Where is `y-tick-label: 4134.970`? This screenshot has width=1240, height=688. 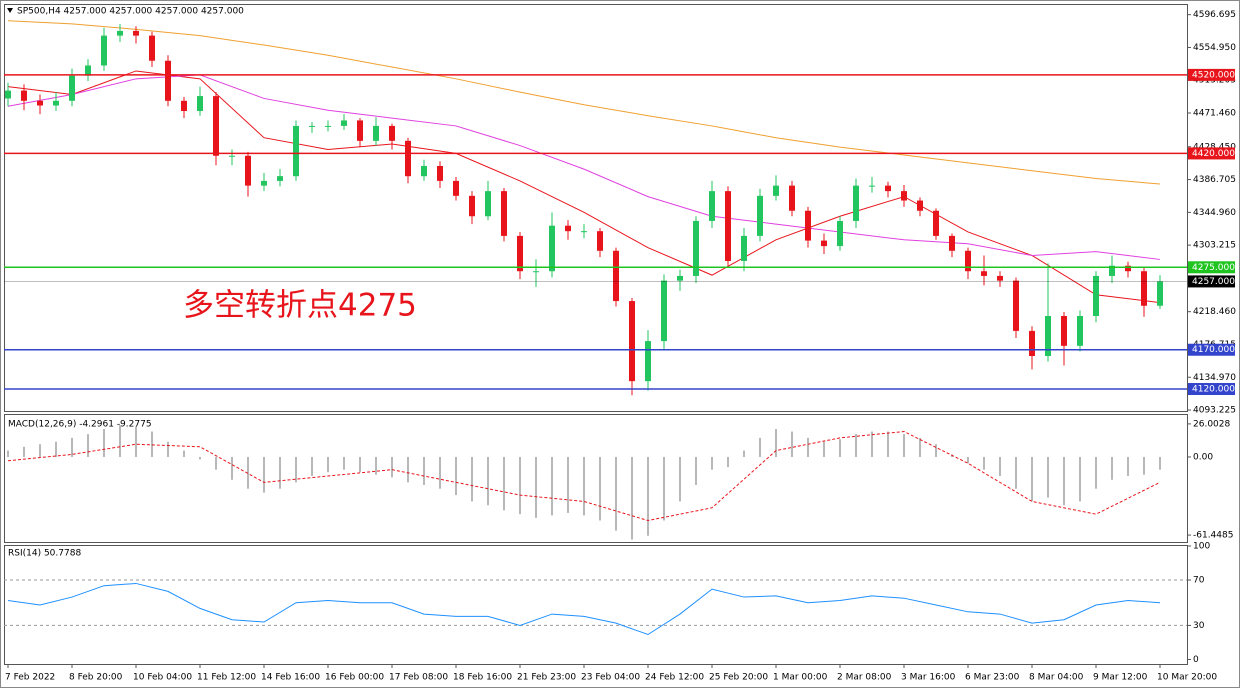
y-tick-label: 4134.970 is located at coordinates (1214, 378).